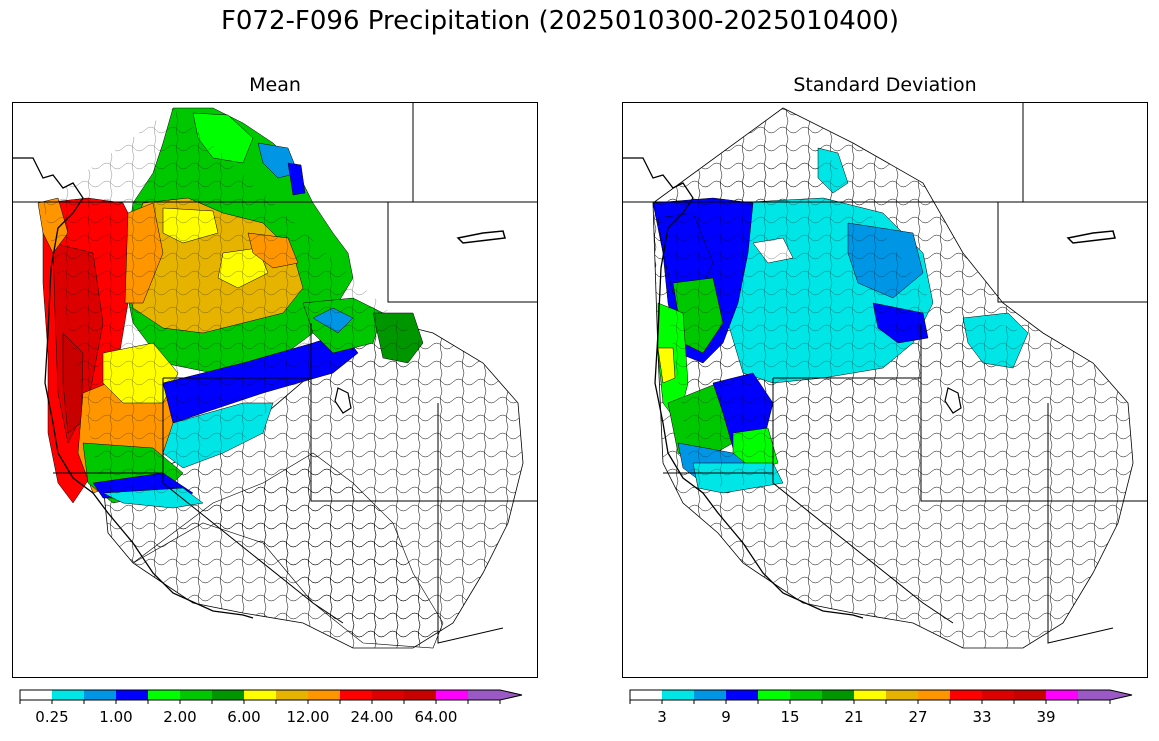 The image size is (1159, 741). Describe the element at coordinates (243, 717) in the screenshot. I see `mean-colorbar-tick-label: 6.00` at that location.